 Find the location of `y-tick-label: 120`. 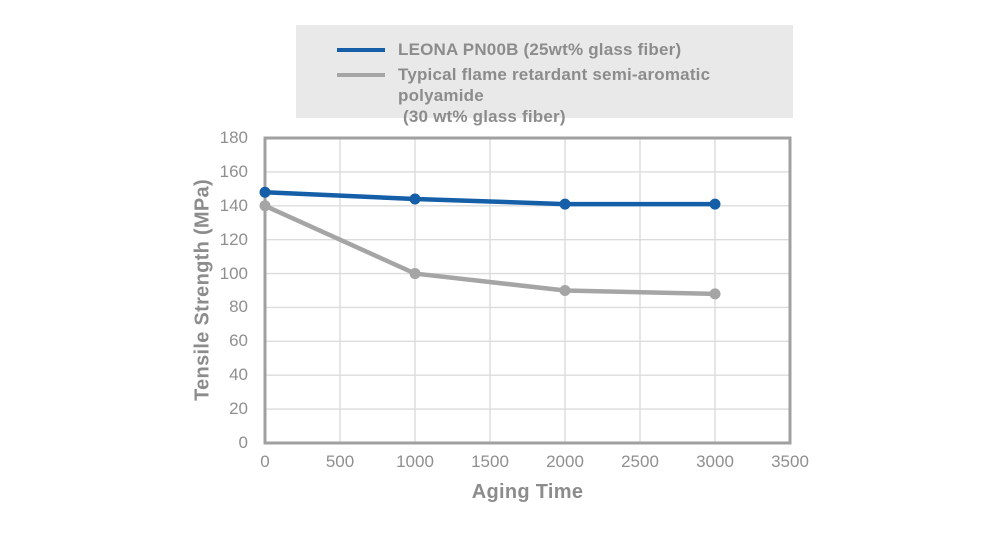

y-tick-label: 120 is located at coordinates (233, 239).